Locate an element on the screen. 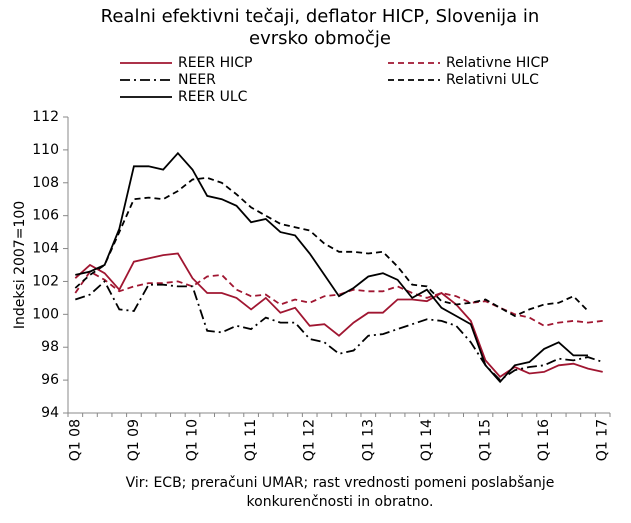 The image size is (631, 523). x-tick-label: Q1 08 is located at coordinates (75, 440).